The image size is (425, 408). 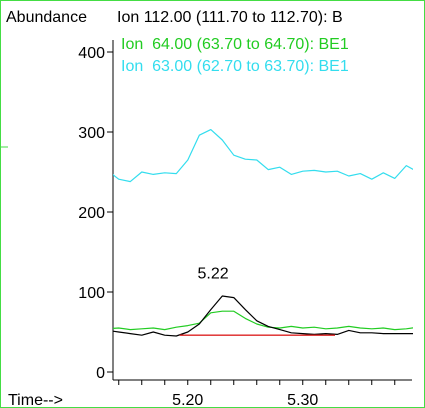 I want to click on legend-entry-ion112: Ion 112.00 (111.70 to 112.70): B, so click(x=230, y=17).